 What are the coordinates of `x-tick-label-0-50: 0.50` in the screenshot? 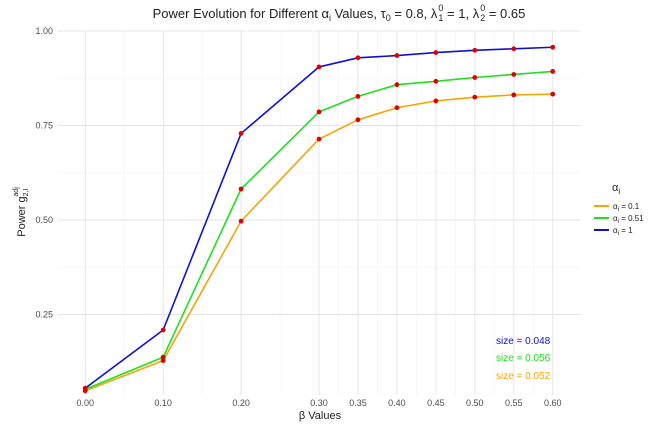 It's located at (475, 403).